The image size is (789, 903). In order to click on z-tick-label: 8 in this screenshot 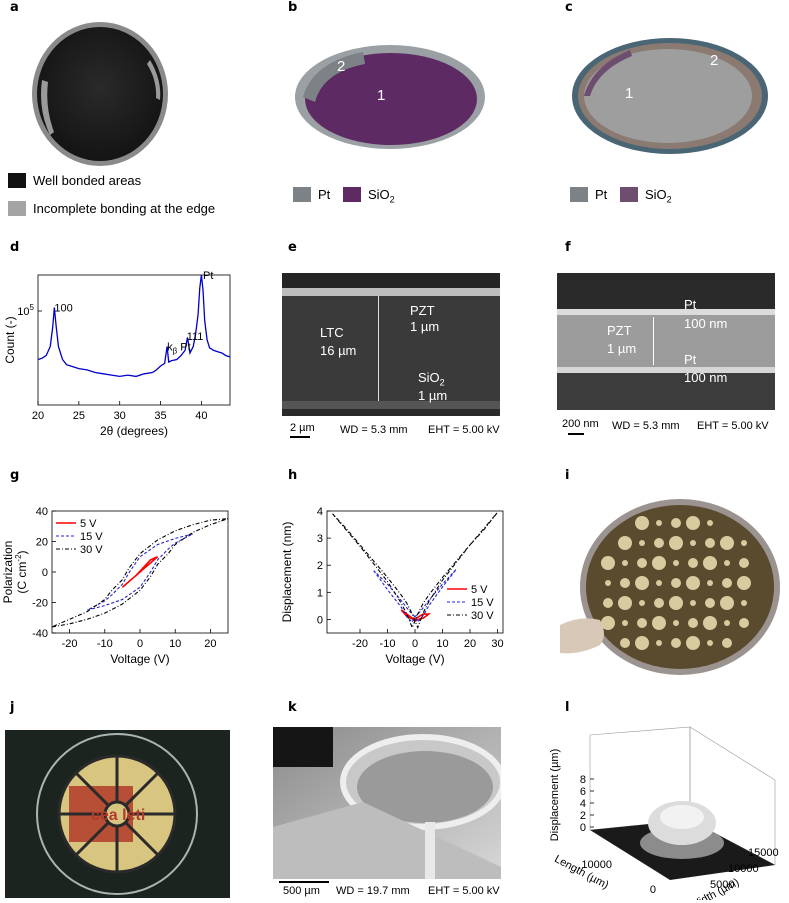, I will do `click(583, 780)`.